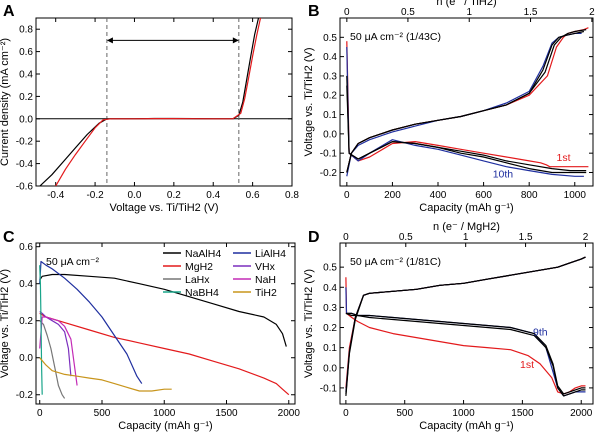  What do you see at coordinates (392, 195) in the screenshot?
I see `x-tick-label: 200` at bounding box center [392, 195].